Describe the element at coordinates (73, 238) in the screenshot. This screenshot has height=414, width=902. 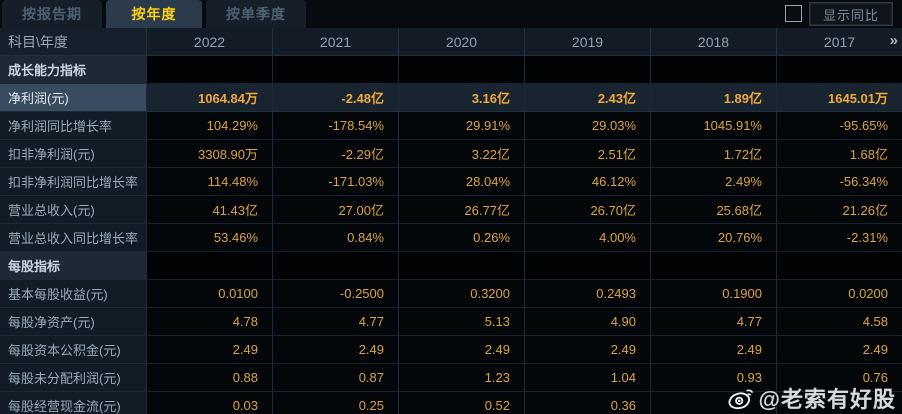
I see `row-label: 营业总收入同比增长率` at that location.